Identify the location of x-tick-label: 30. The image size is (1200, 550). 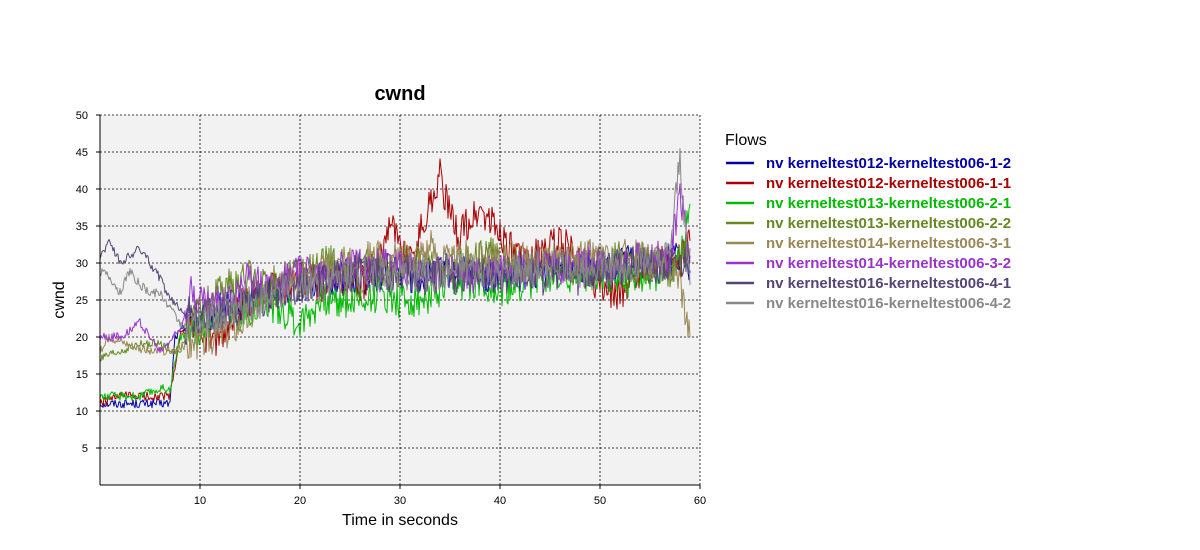
(400, 501).